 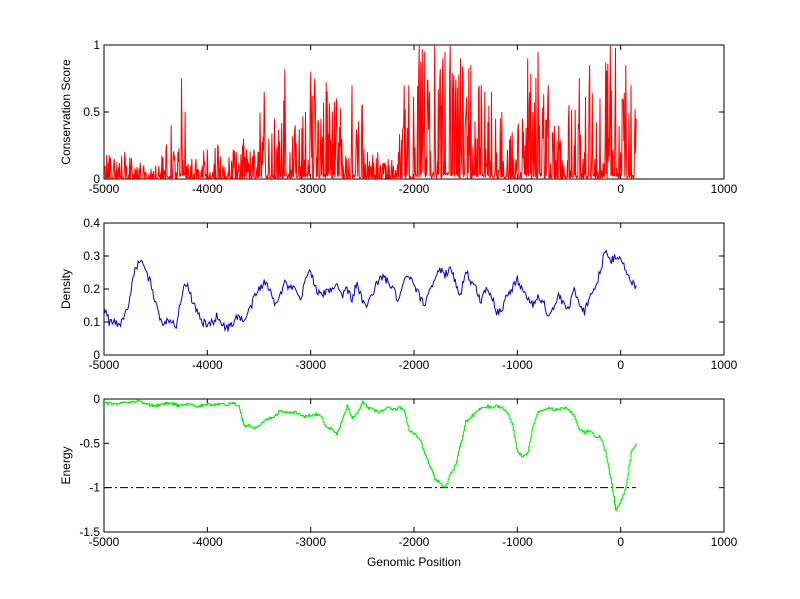 What do you see at coordinates (89, 443) in the screenshot?
I see `energy-y-tick-label: -0.5` at bounding box center [89, 443].